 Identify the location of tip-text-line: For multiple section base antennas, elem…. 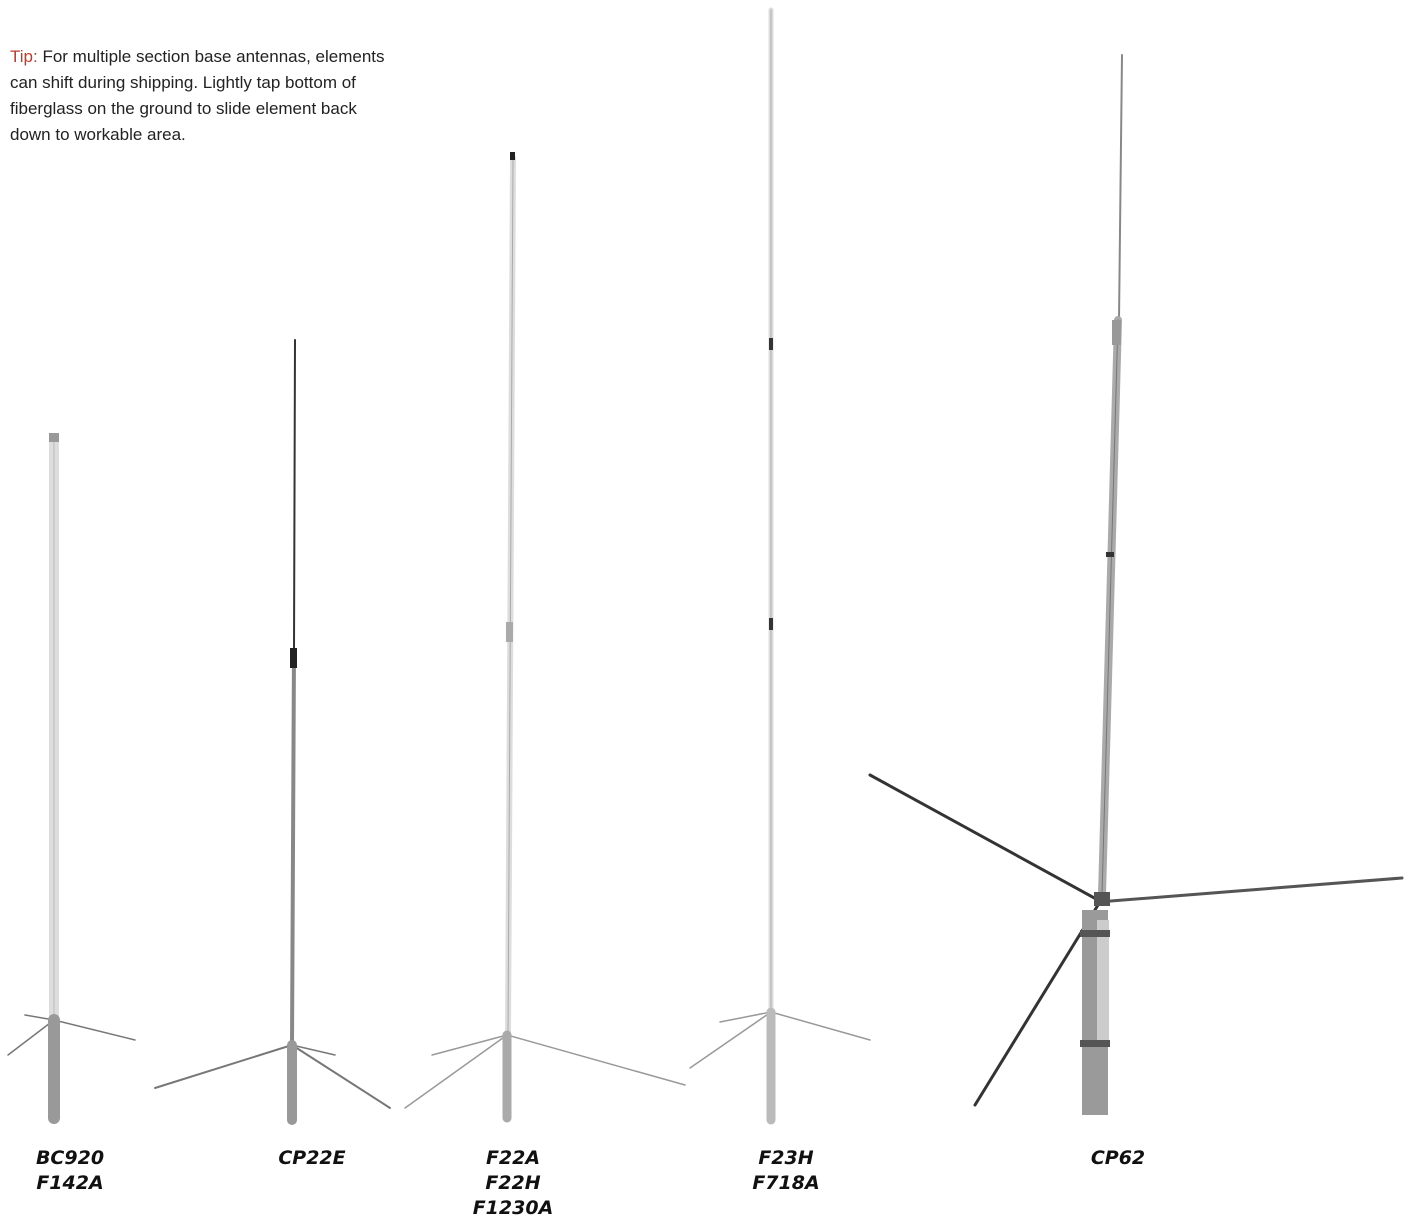
(213, 56).